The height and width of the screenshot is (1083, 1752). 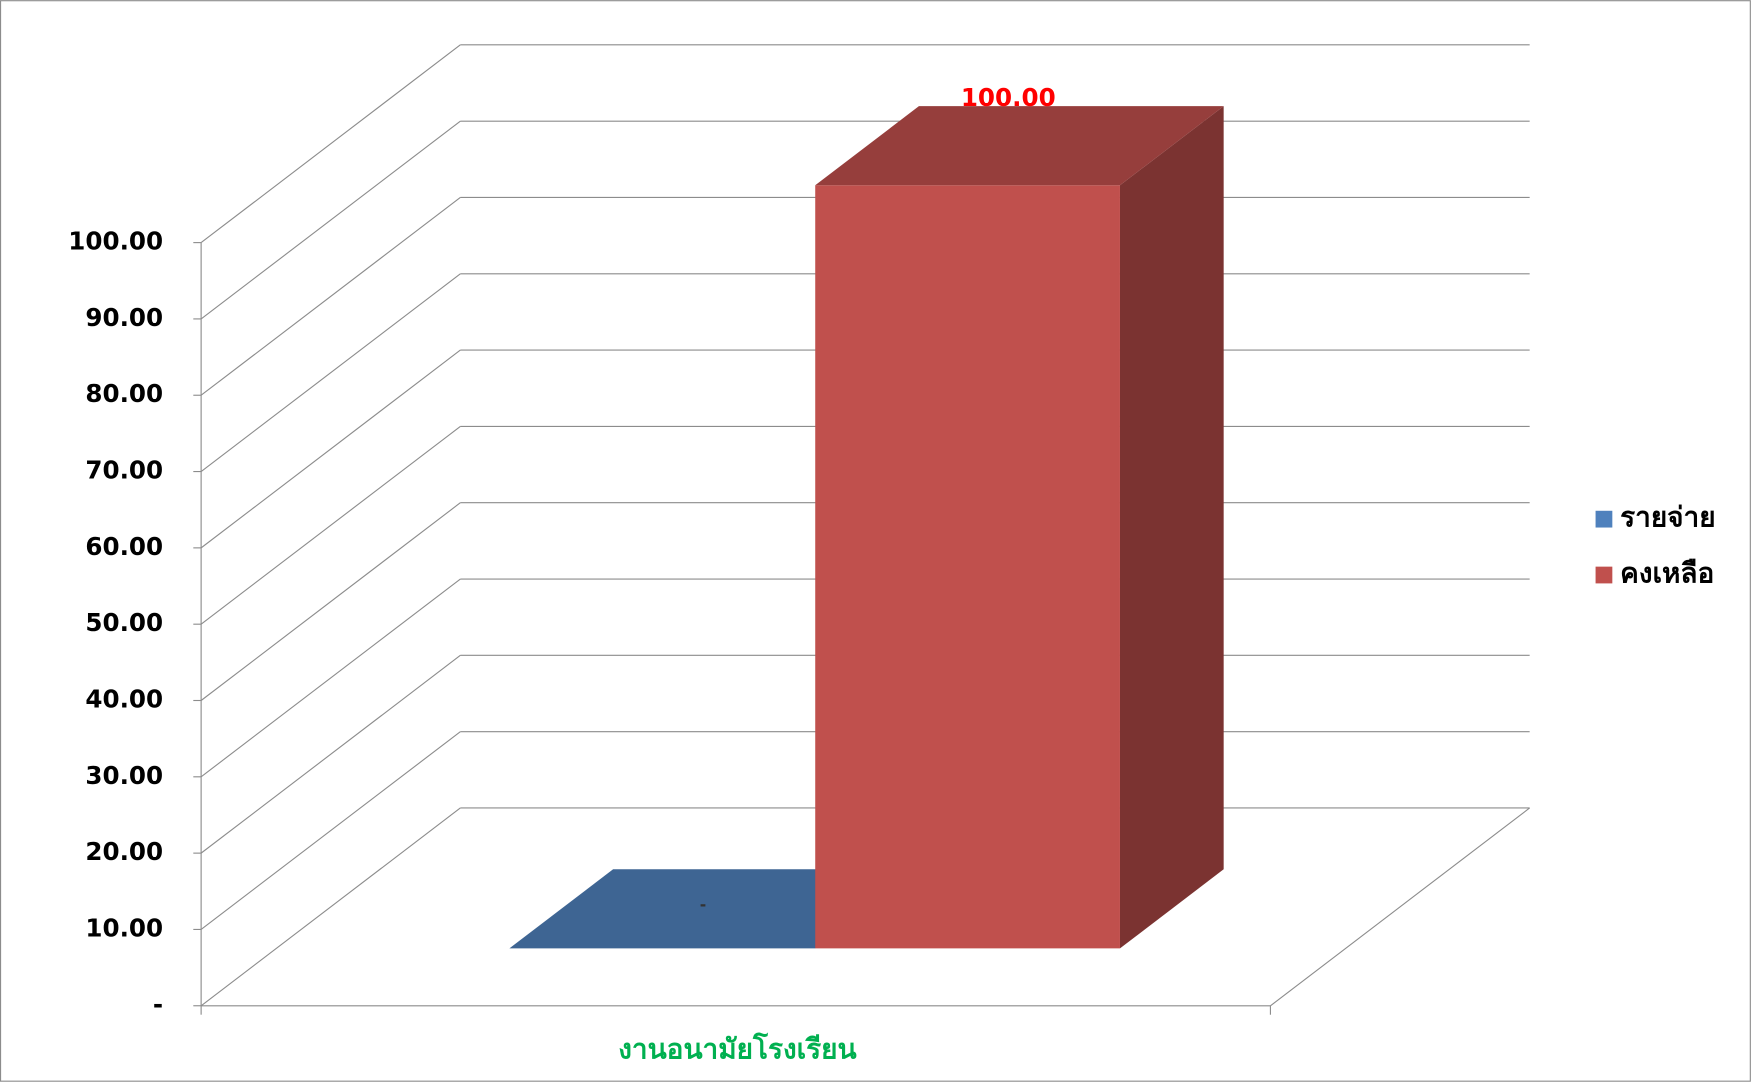 I want to click on bar-side, so click(x=1171, y=527).